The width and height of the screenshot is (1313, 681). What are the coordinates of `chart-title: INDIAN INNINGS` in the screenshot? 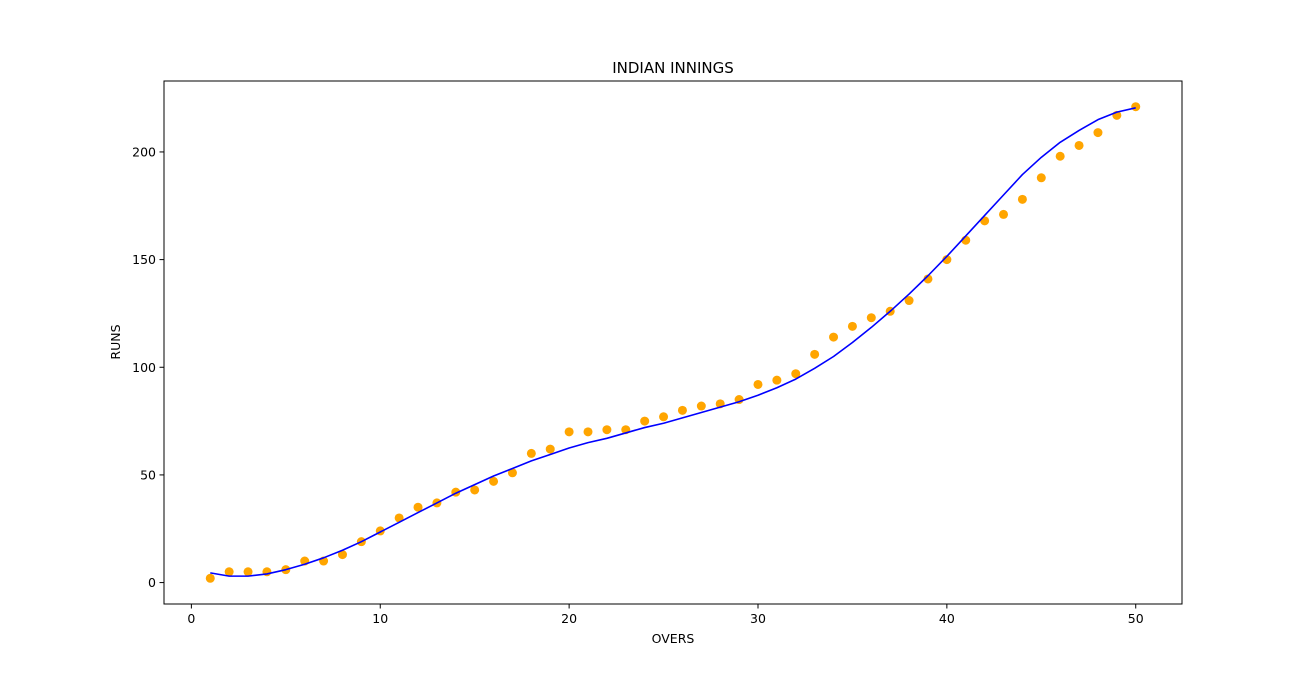 It's located at (673, 68).